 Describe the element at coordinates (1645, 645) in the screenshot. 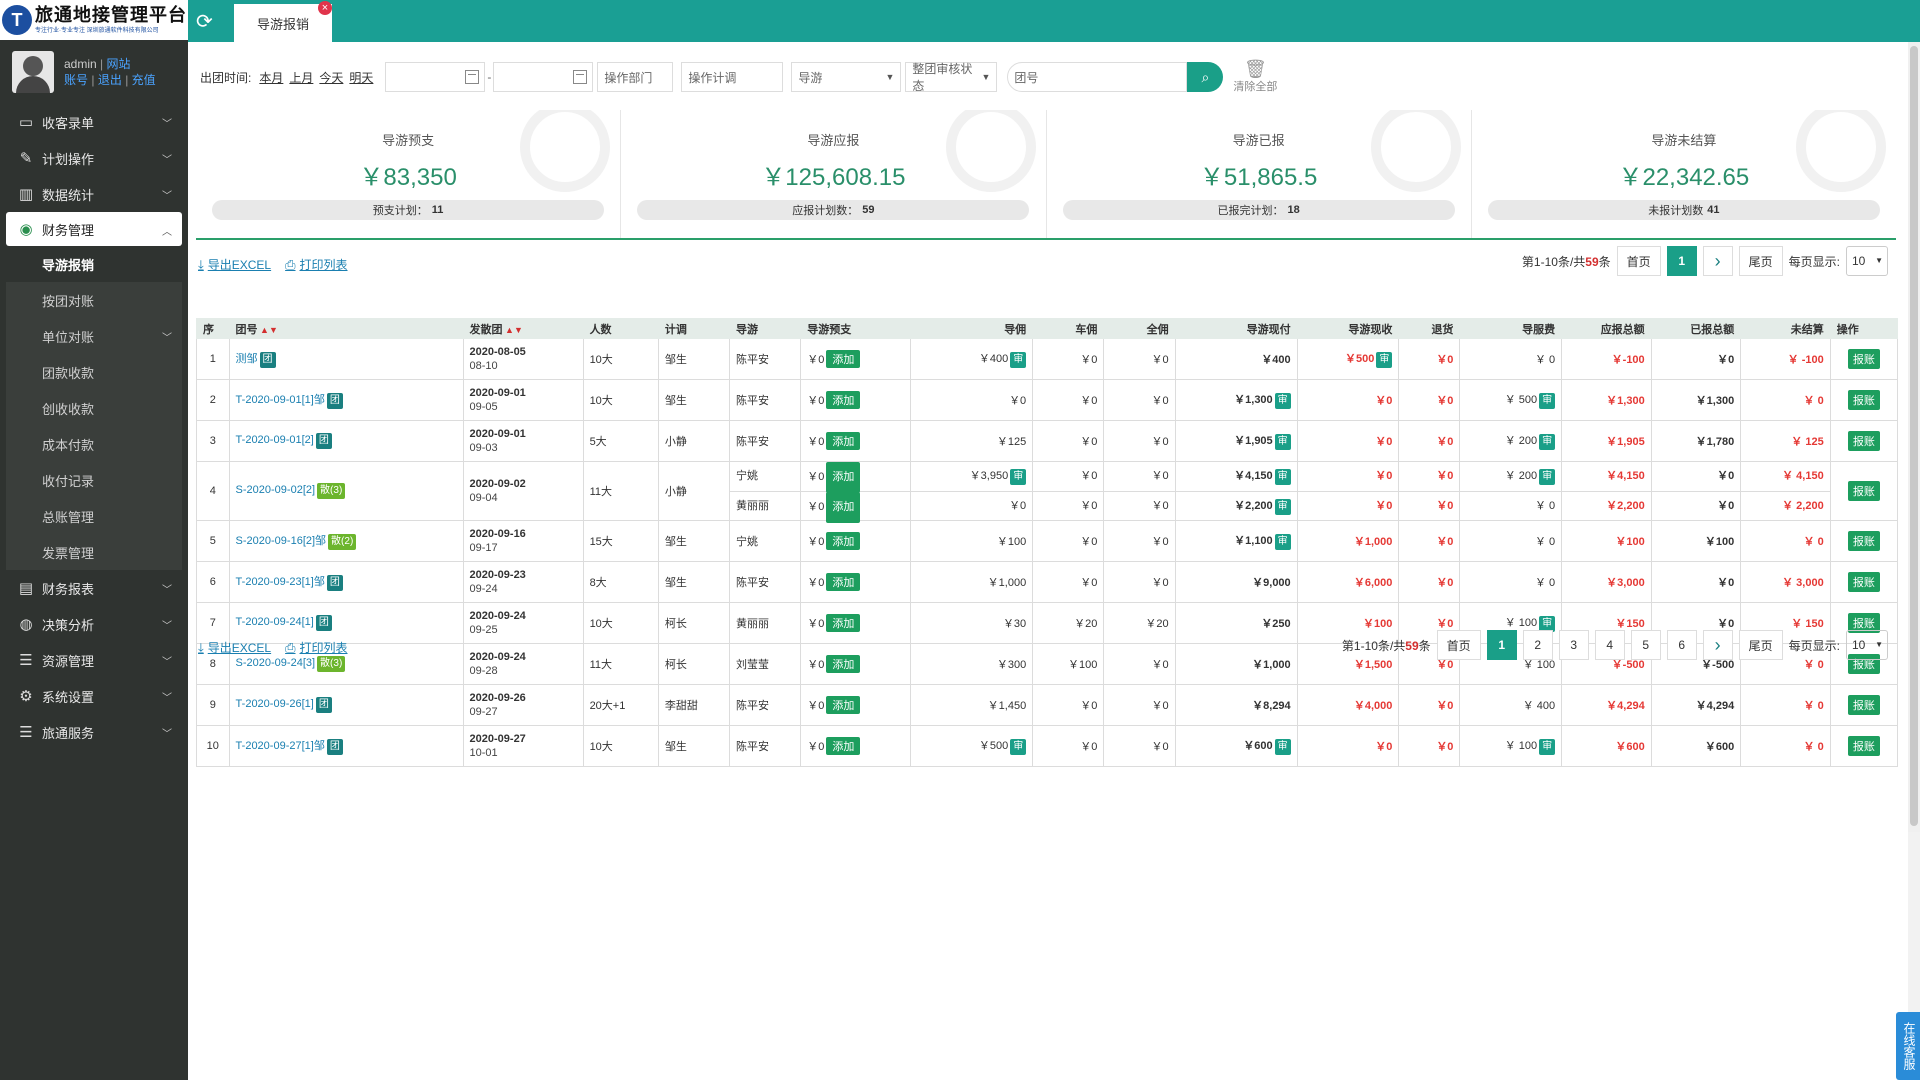

I see `page-button: 5` at that location.